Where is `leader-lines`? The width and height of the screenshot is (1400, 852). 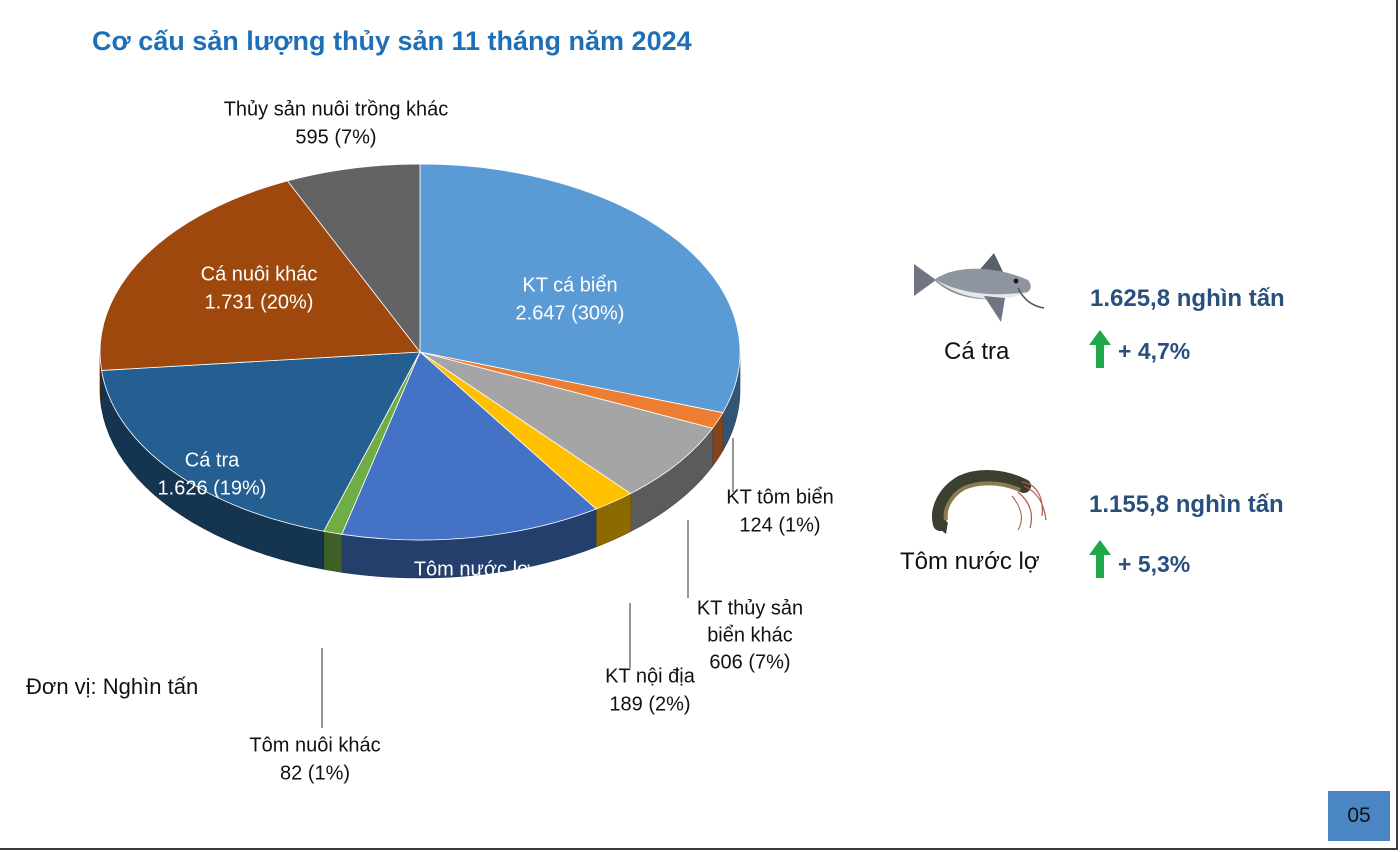 leader-lines is located at coordinates (527, 583).